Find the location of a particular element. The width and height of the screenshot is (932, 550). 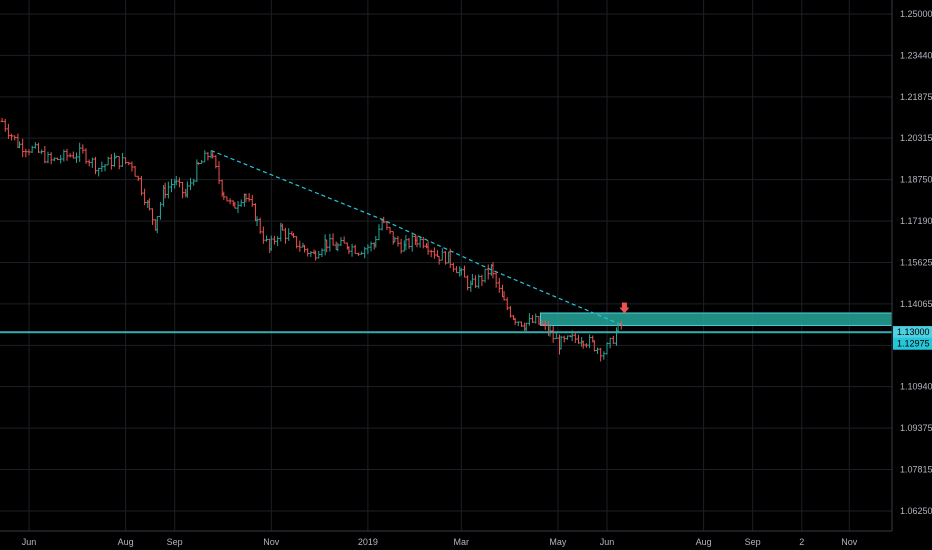

sell-arrow-icon is located at coordinates (624, 308).